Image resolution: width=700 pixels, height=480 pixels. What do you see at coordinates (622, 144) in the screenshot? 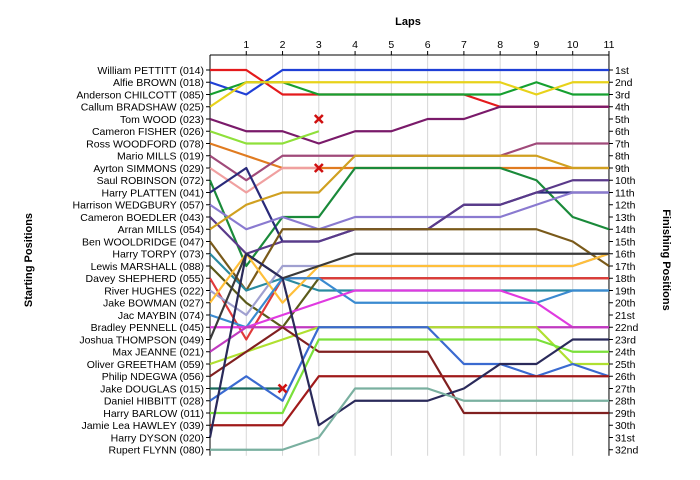
I see `finish-label: 7th` at bounding box center [622, 144].